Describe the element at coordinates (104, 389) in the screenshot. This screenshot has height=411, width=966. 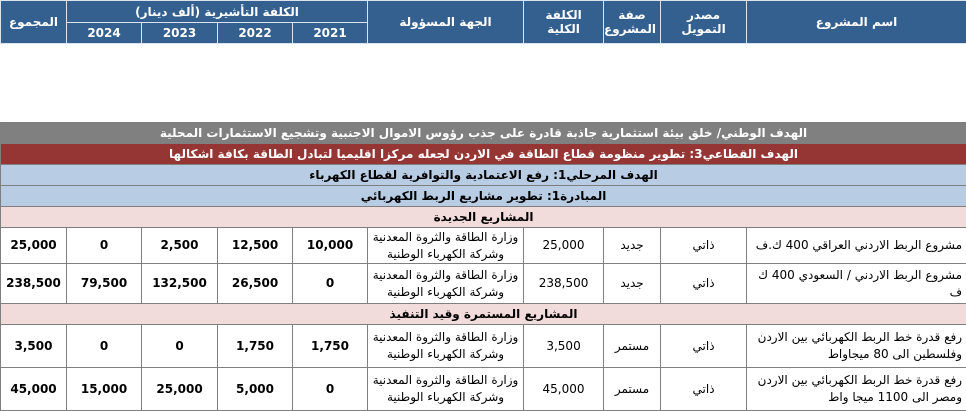
I see `cost-2024: 15,000` at that location.